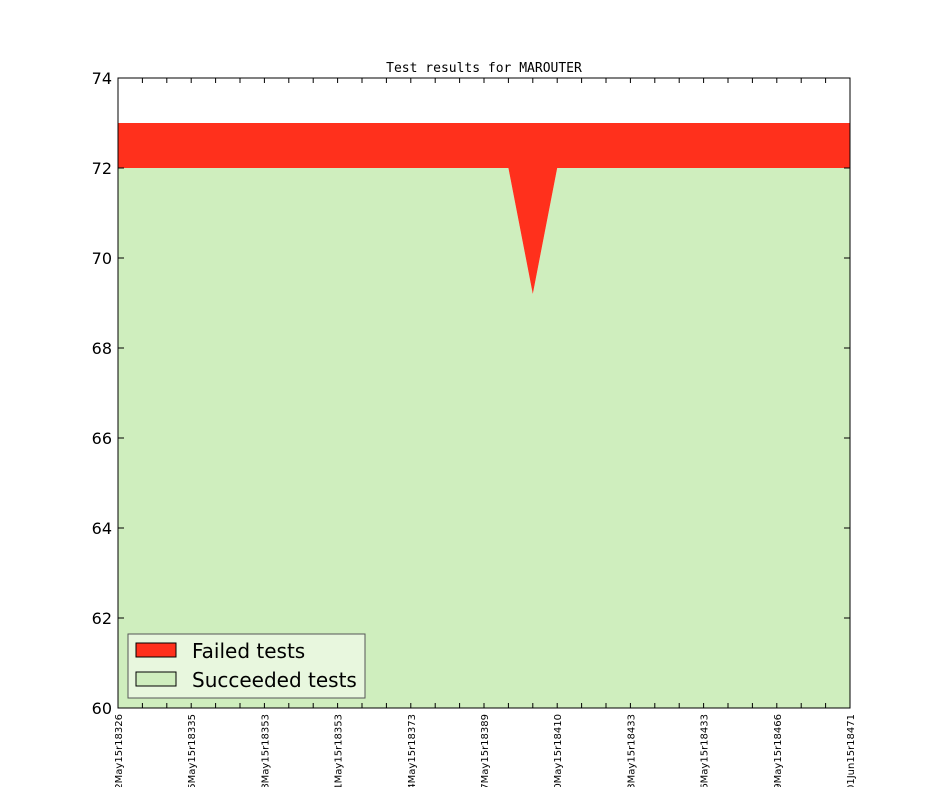 This screenshot has width=944, height=787. What do you see at coordinates (484, 68) in the screenshot?
I see `chart-title: Test results for MAROUTER` at bounding box center [484, 68].